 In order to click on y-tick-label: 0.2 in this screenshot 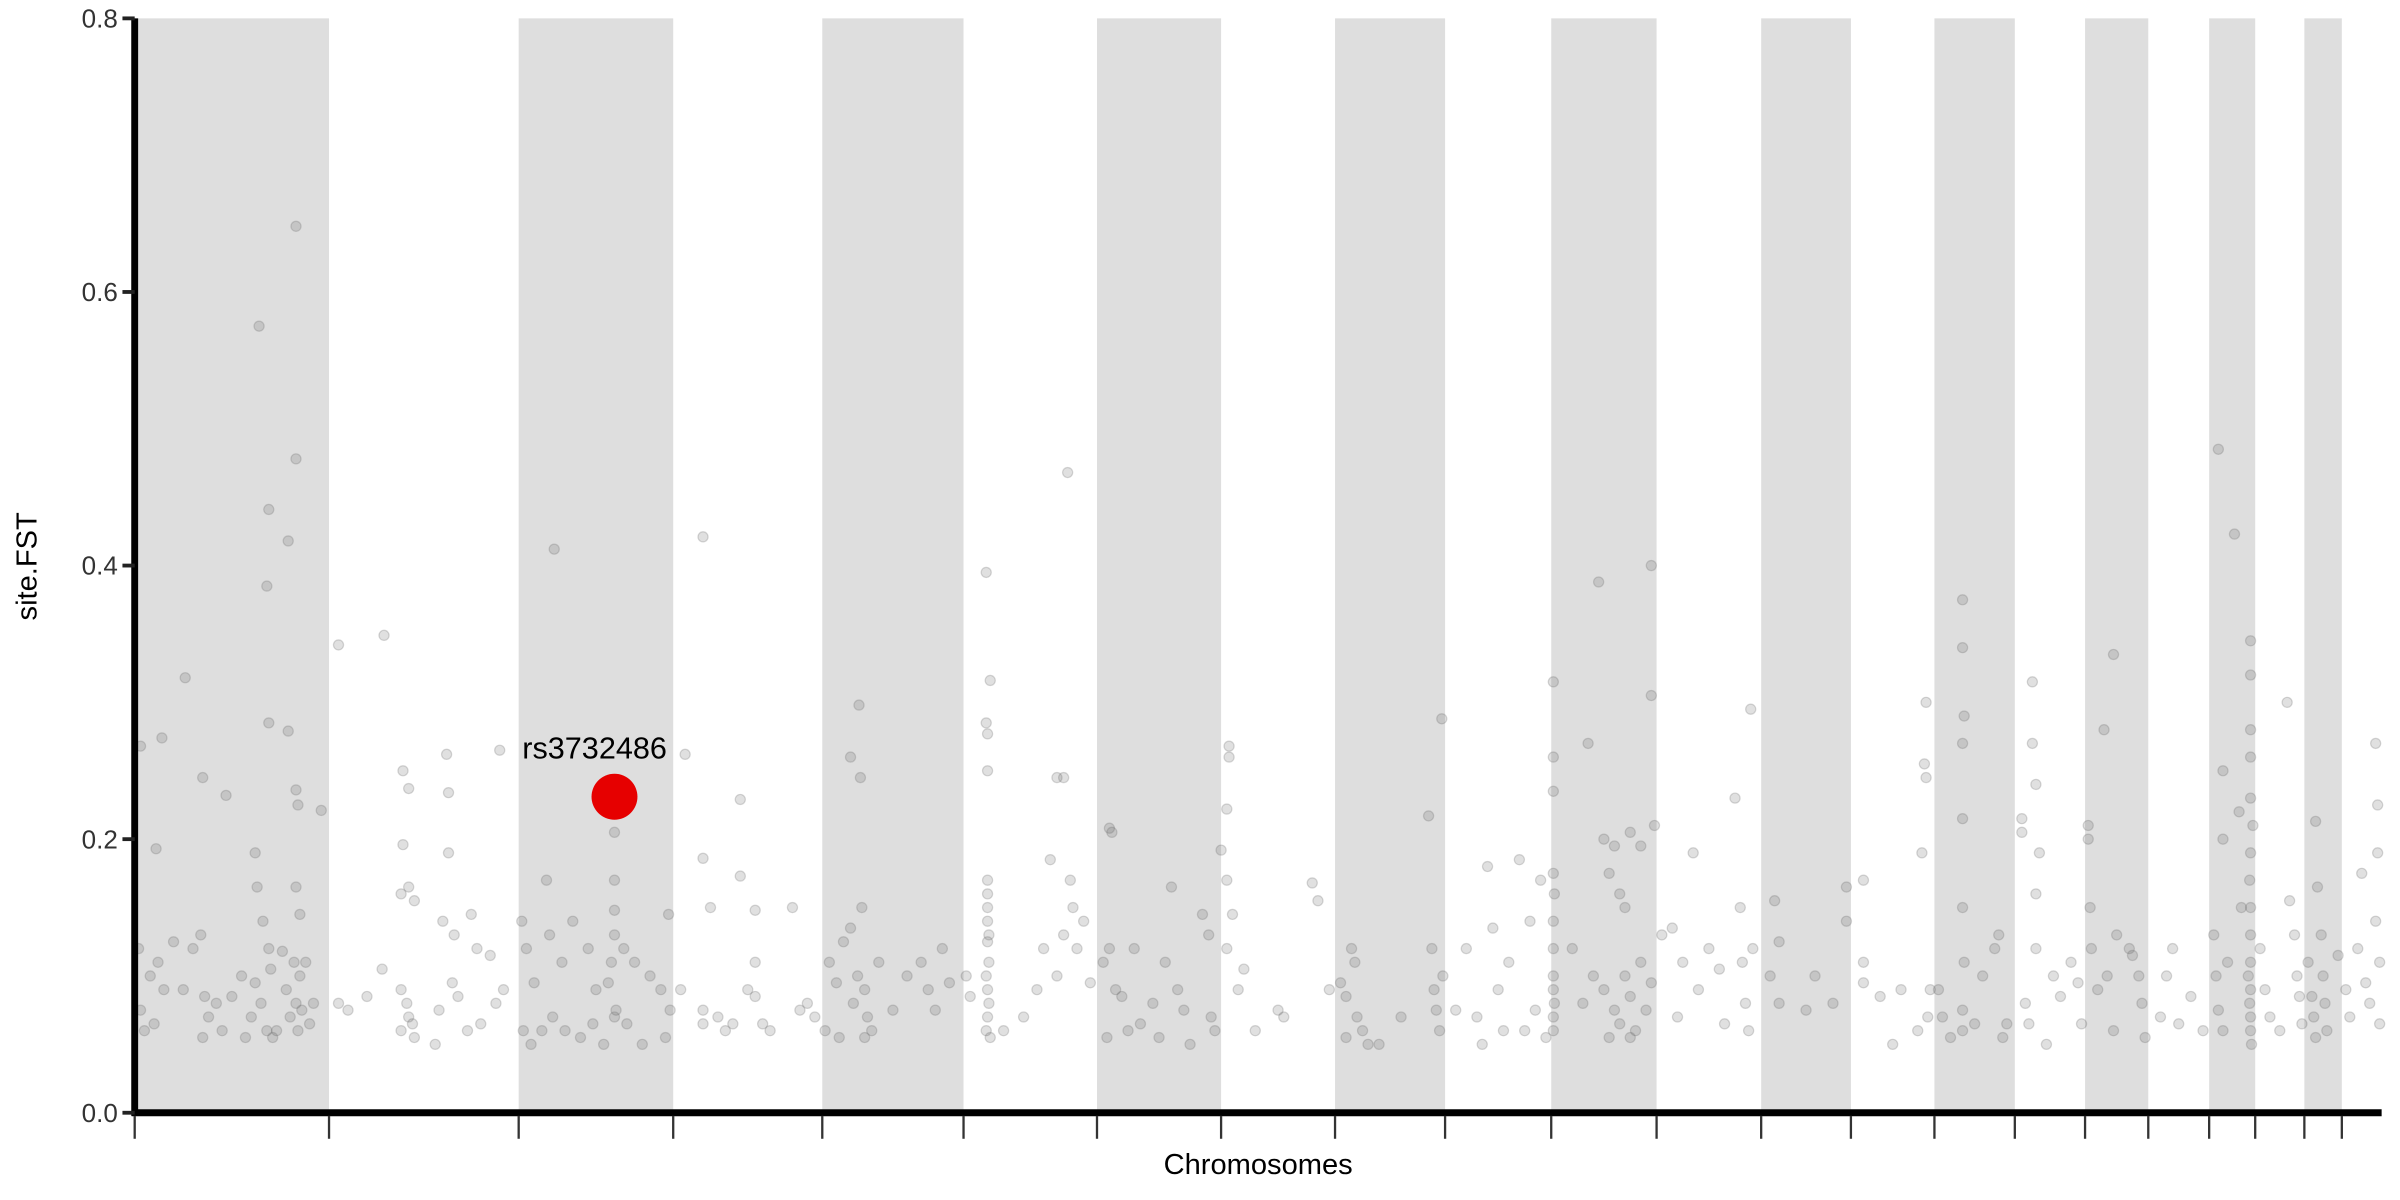, I will do `click(100, 839)`.